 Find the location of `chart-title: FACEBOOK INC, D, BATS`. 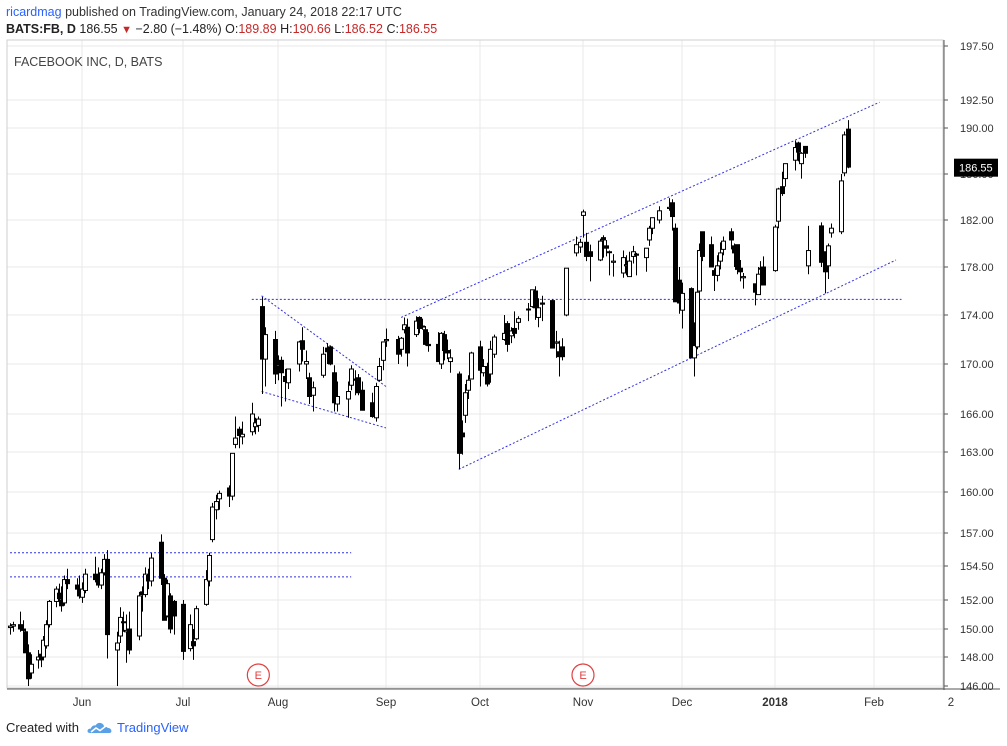

chart-title: FACEBOOK INC, D, BATS is located at coordinates (88, 62).